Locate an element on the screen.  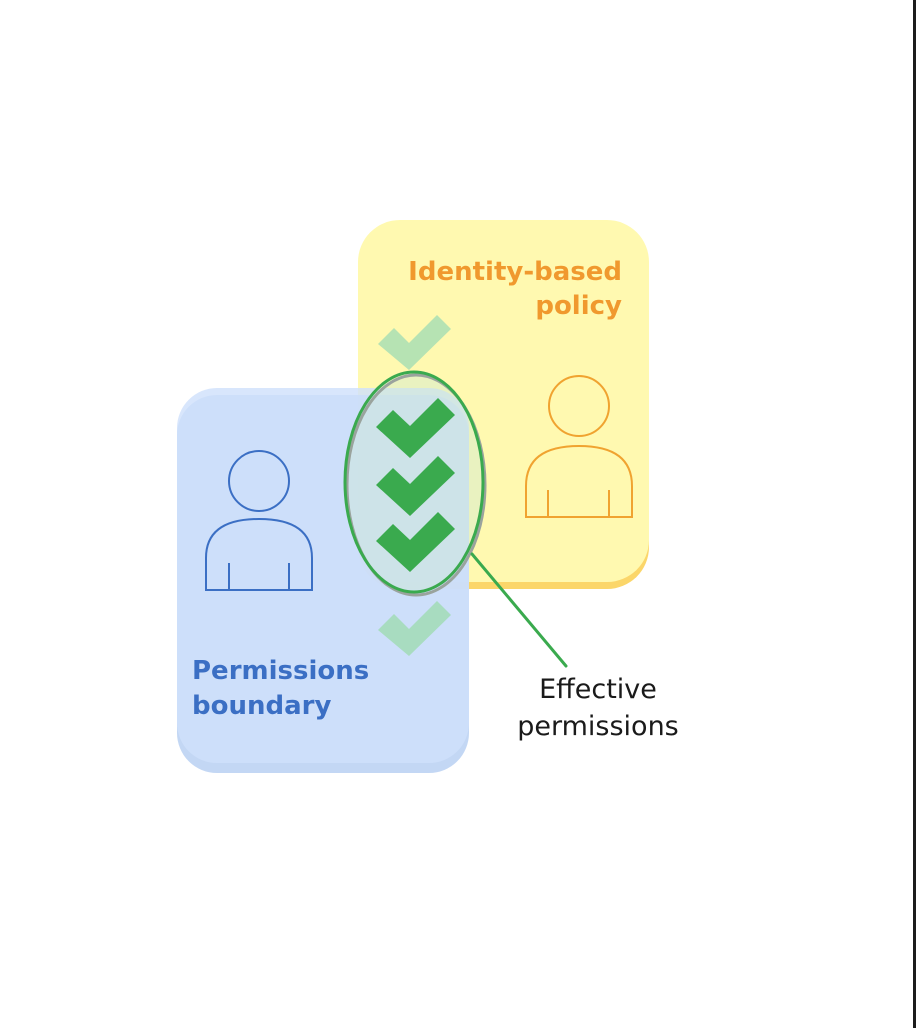
effective-permissions-label-line1: Effective is located at coordinates (598, 689).